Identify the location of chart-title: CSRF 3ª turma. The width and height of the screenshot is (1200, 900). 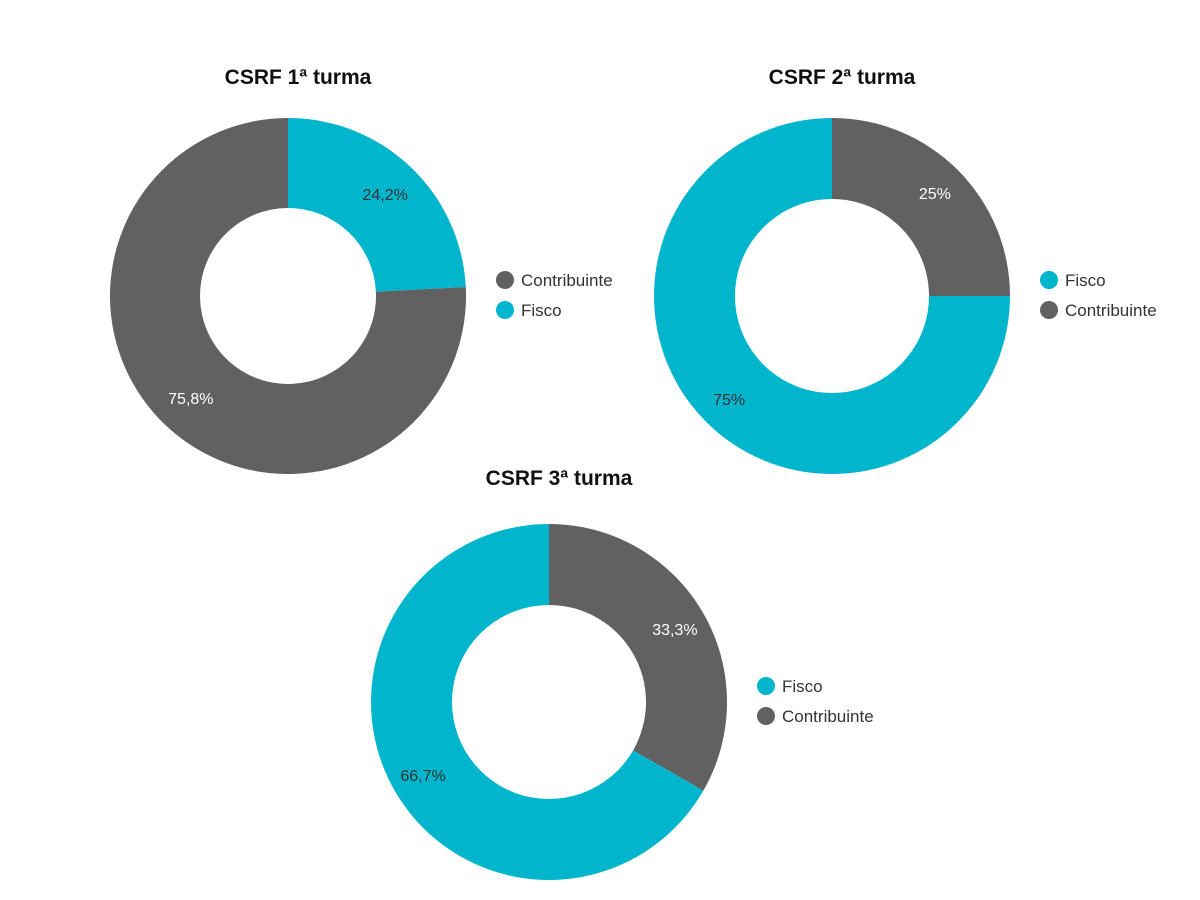
(559, 478).